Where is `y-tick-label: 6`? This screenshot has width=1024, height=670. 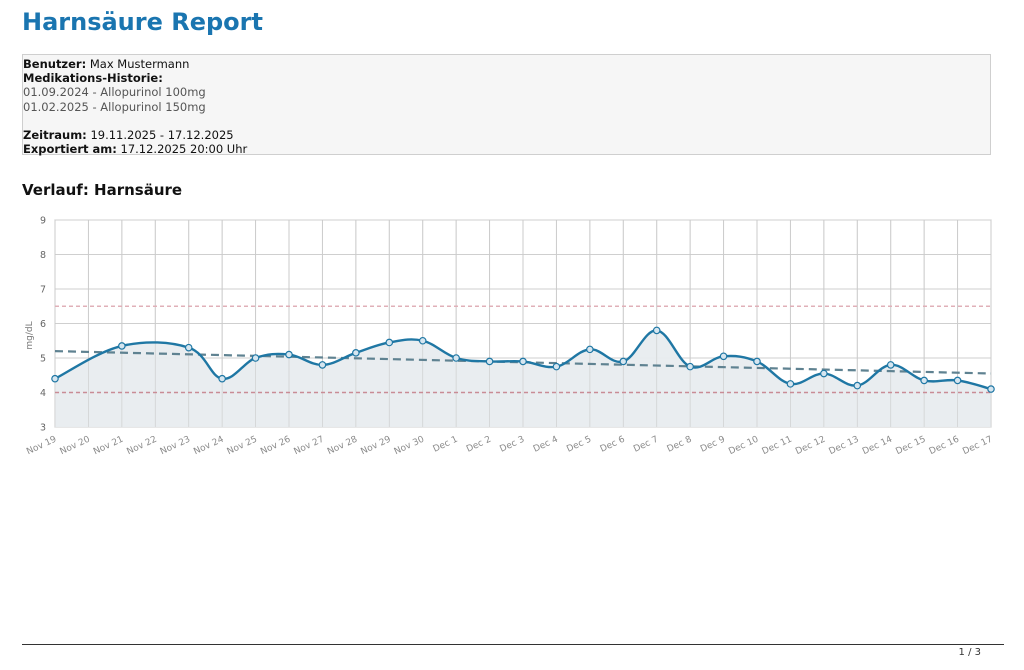 y-tick-label: 6 is located at coordinates (43, 324).